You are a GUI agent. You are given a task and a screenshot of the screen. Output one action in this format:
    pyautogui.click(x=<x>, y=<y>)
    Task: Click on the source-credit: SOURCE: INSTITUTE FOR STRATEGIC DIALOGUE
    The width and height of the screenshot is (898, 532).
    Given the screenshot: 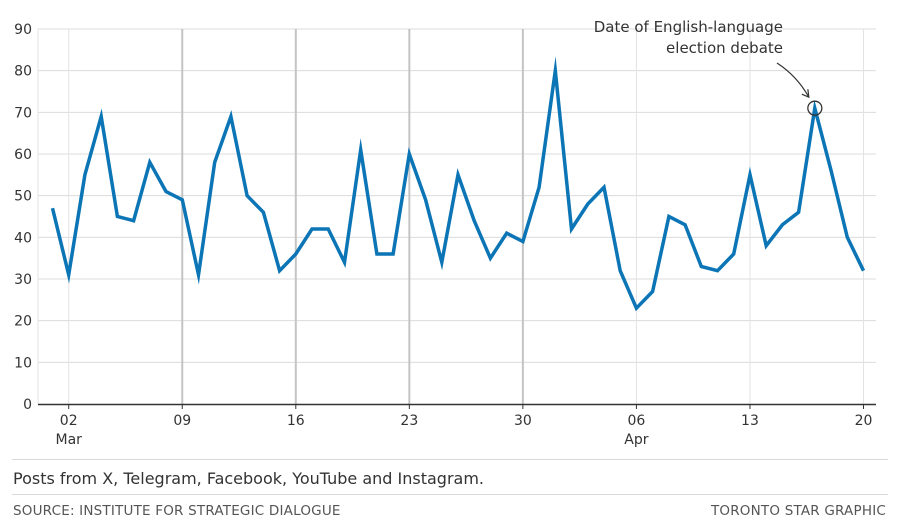 What is the action you would take?
    pyautogui.click(x=177, y=511)
    